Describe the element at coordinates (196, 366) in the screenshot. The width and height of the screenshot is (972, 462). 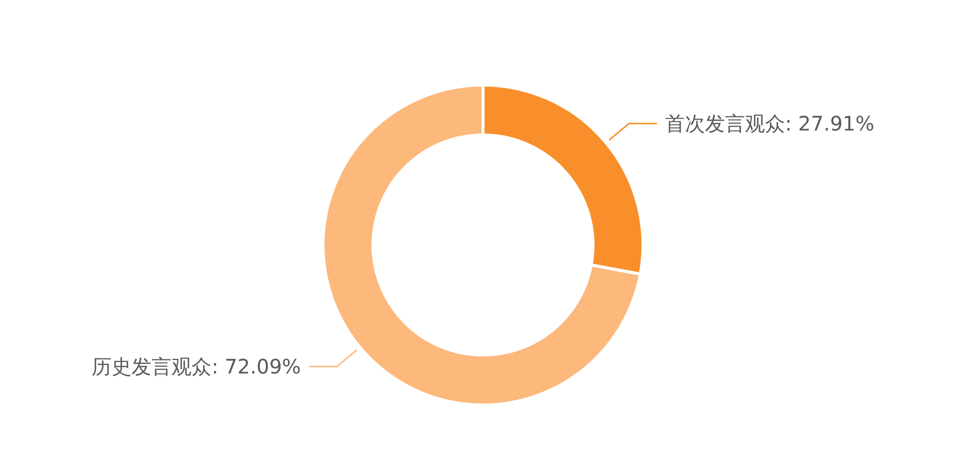
I see `slice-label: 历史发言观众: 72.09%` at that location.